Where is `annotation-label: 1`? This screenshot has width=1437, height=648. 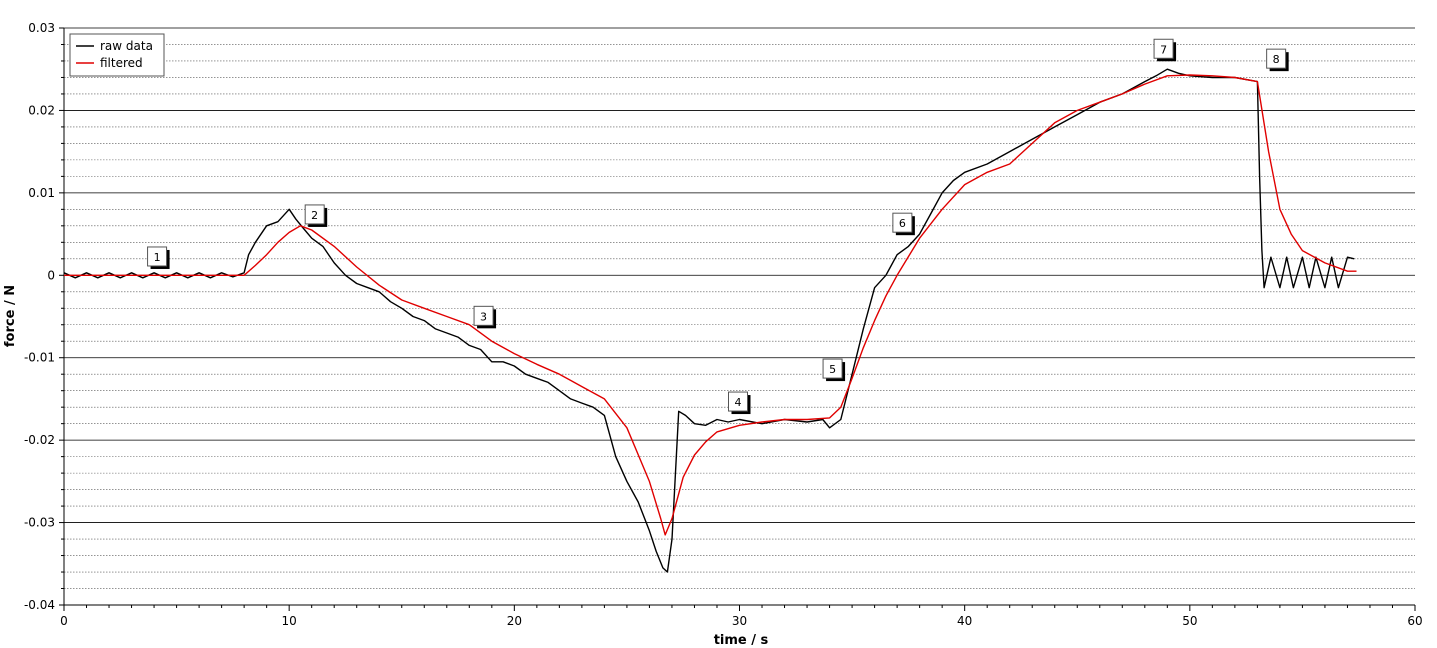
annotation-label: 1 is located at coordinates (157, 257).